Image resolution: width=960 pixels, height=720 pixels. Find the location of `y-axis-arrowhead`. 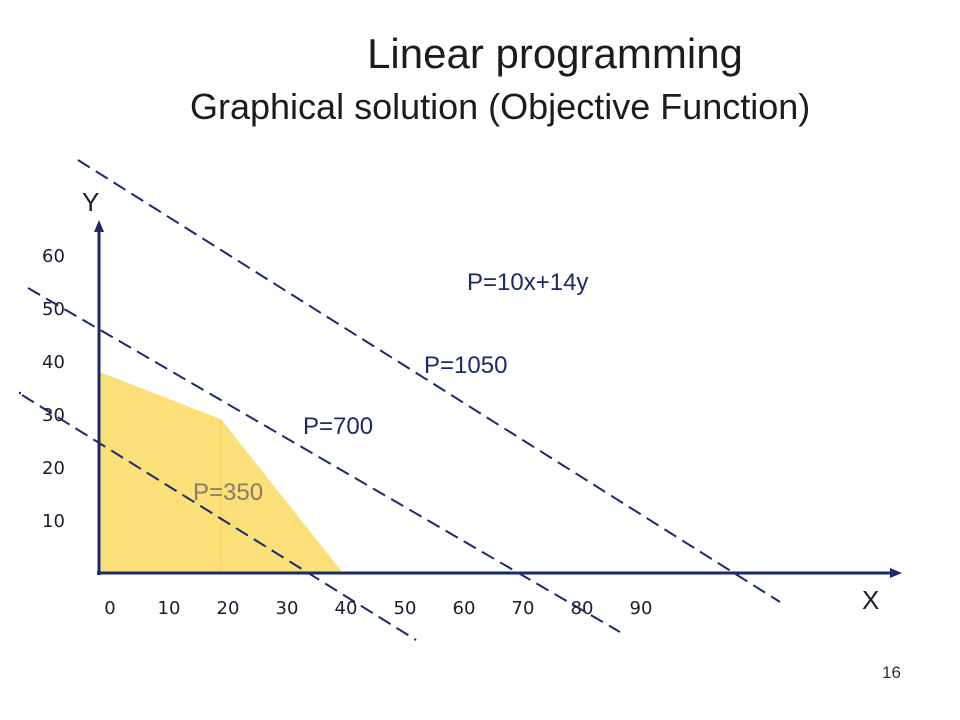

y-axis-arrowhead is located at coordinates (99, 226).